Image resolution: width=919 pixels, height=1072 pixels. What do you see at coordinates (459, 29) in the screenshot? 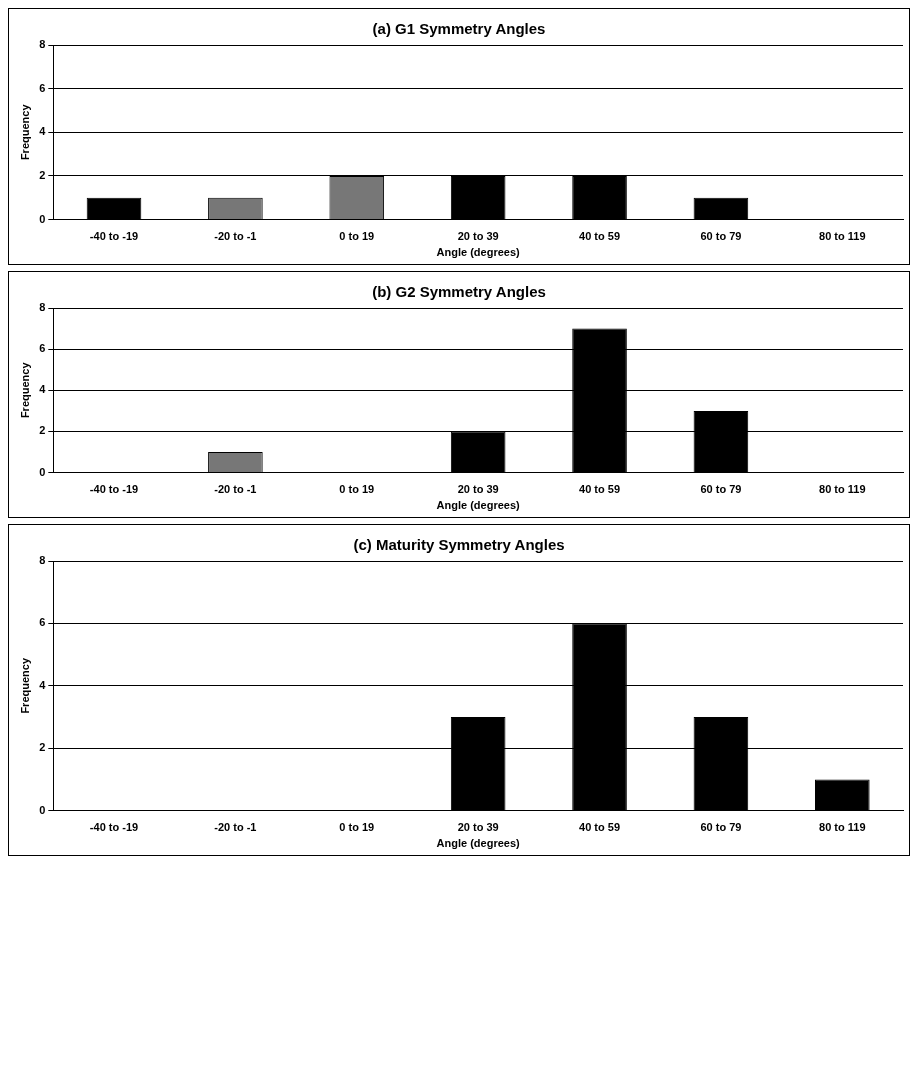
I see `chart-title: (a) G1 Symmetry Angles` at bounding box center [459, 29].